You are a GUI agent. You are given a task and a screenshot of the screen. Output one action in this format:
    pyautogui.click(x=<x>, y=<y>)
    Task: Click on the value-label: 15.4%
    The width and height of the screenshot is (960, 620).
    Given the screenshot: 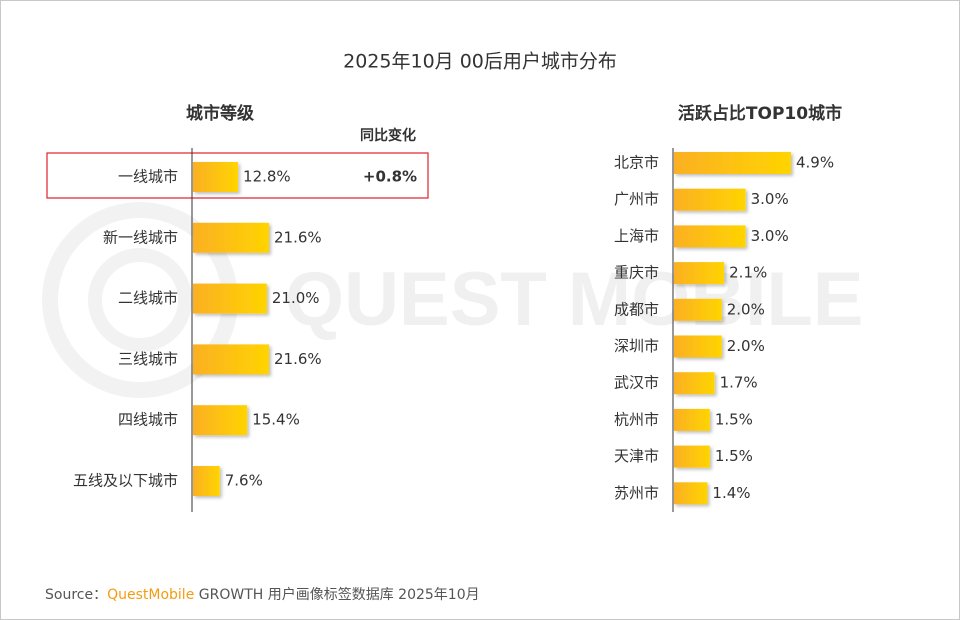 What is the action you would take?
    pyautogui.click(x=276, y=420)
    